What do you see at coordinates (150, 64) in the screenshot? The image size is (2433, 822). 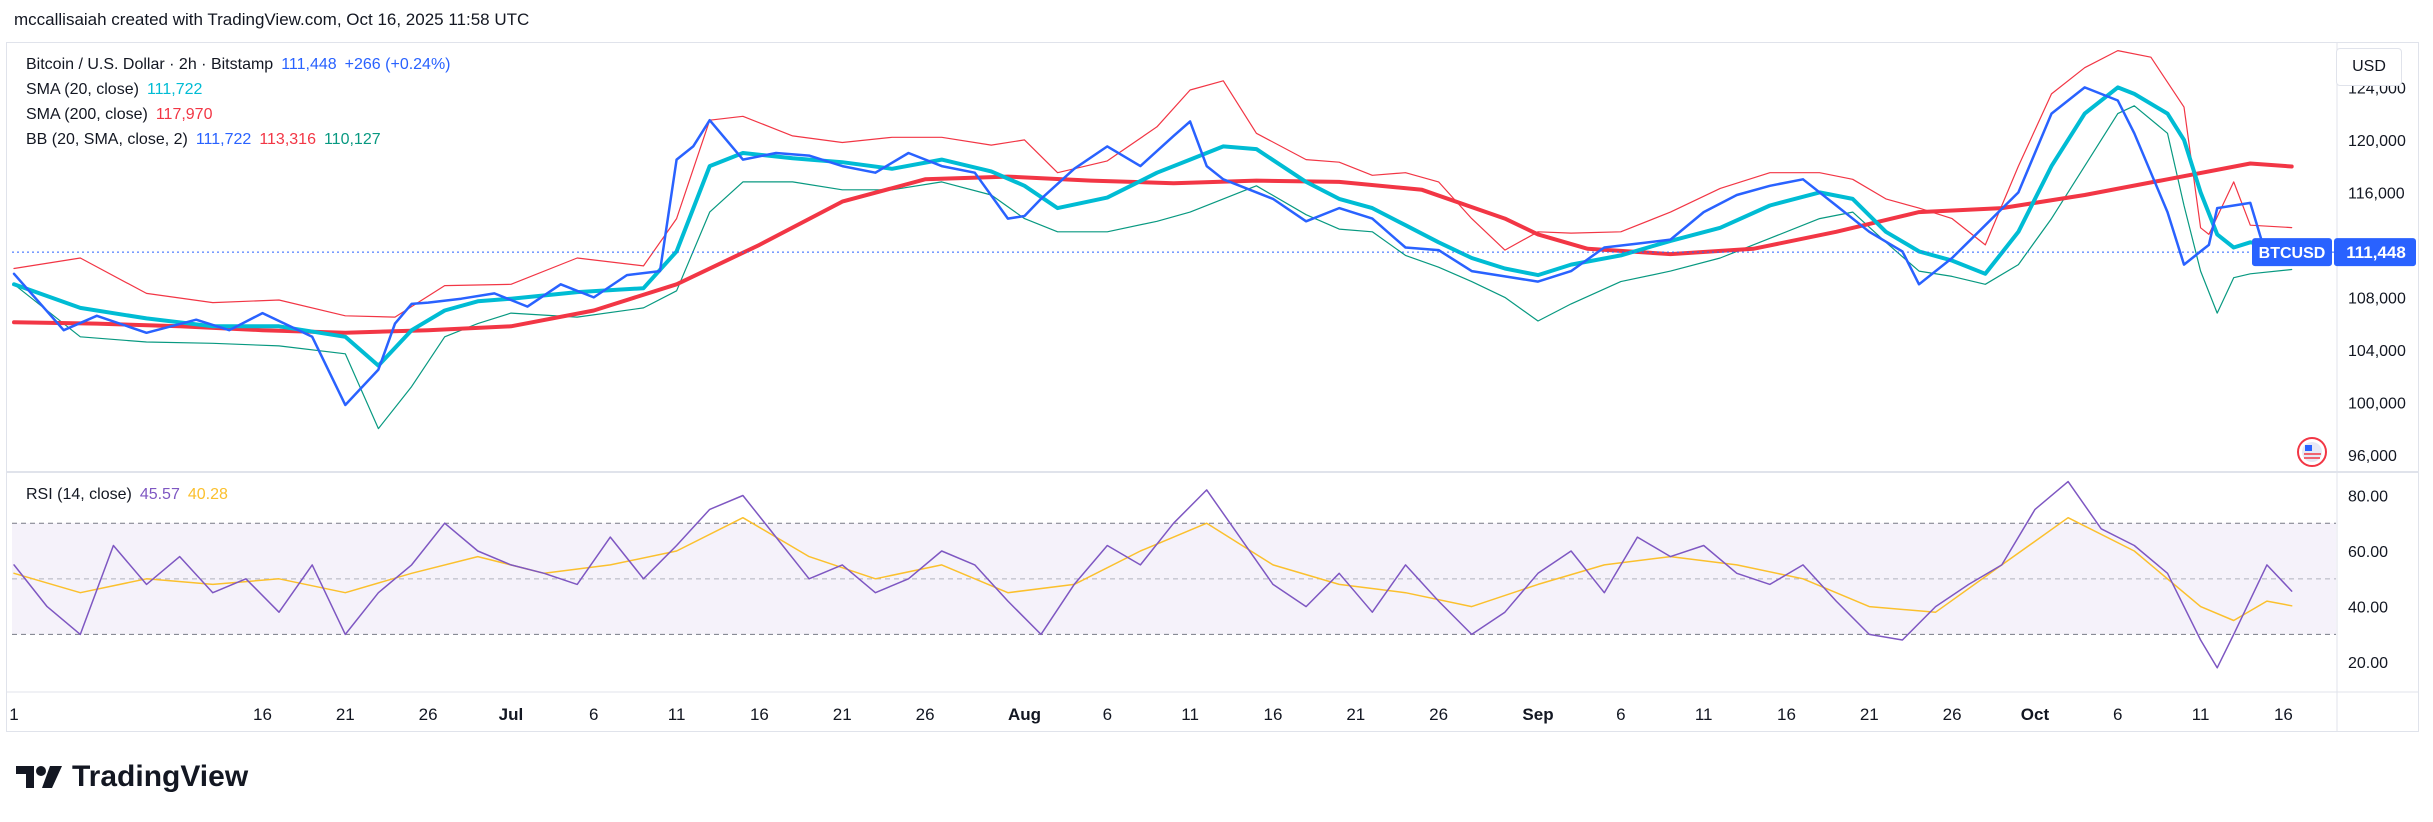 I see `symbol-title: Bitcoin / U.S. Dollar · 2h · Bitstamp` at bounding box center [150, 64].